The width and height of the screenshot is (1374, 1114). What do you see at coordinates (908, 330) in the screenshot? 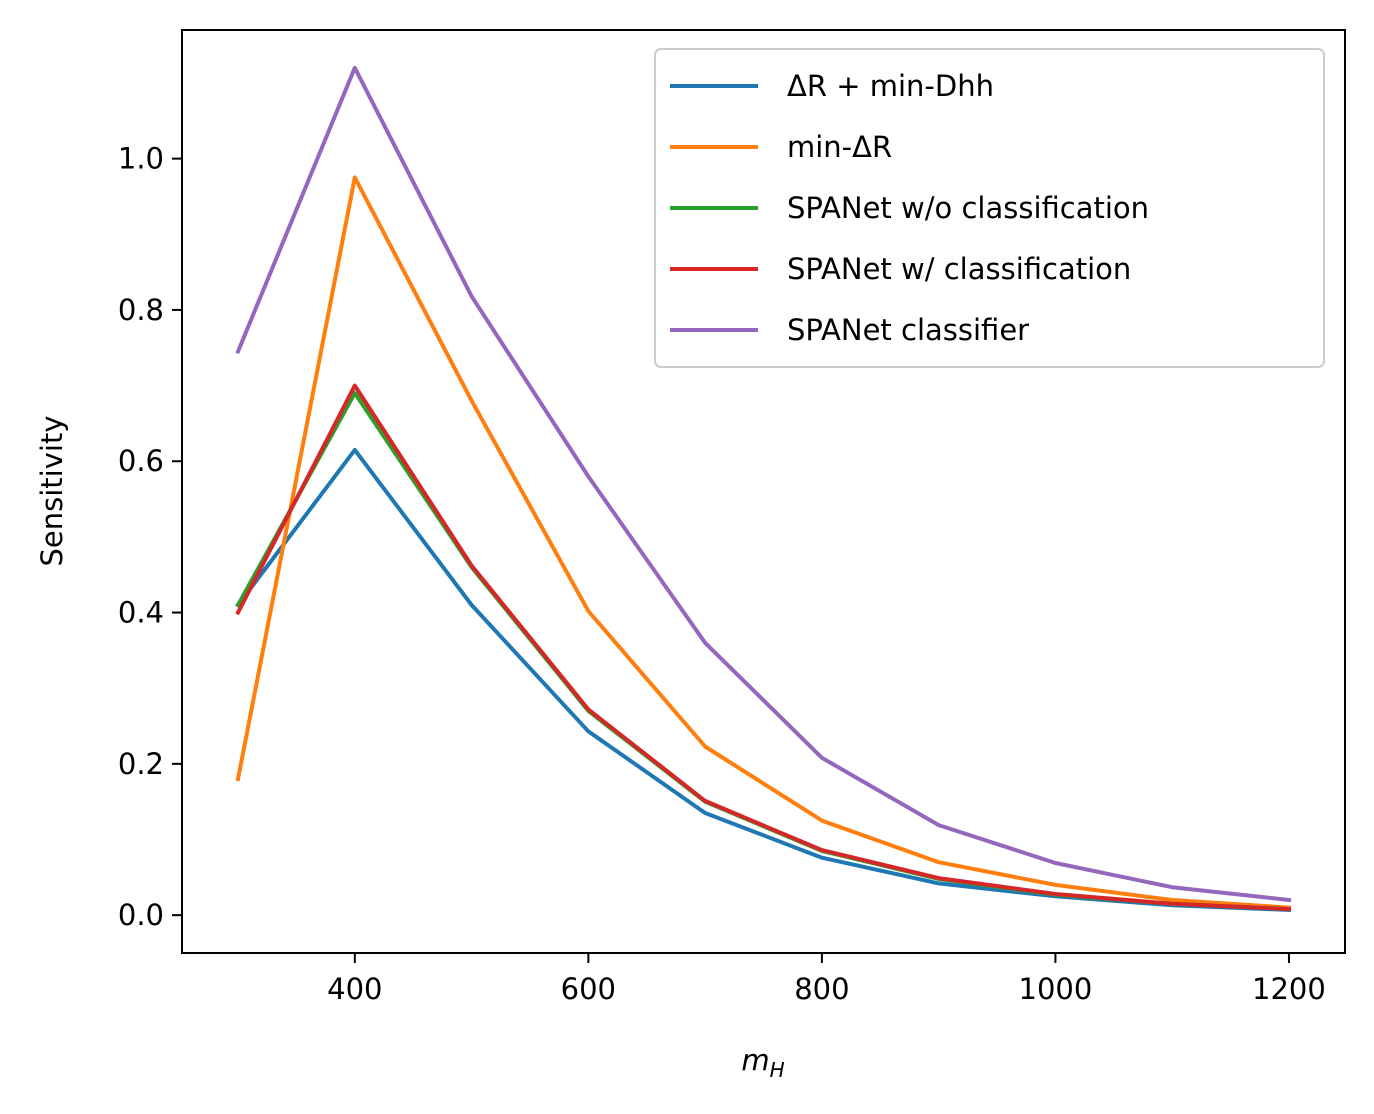
I see `legend-label-4: SPANet classifier` at bounding box center [908, 330].